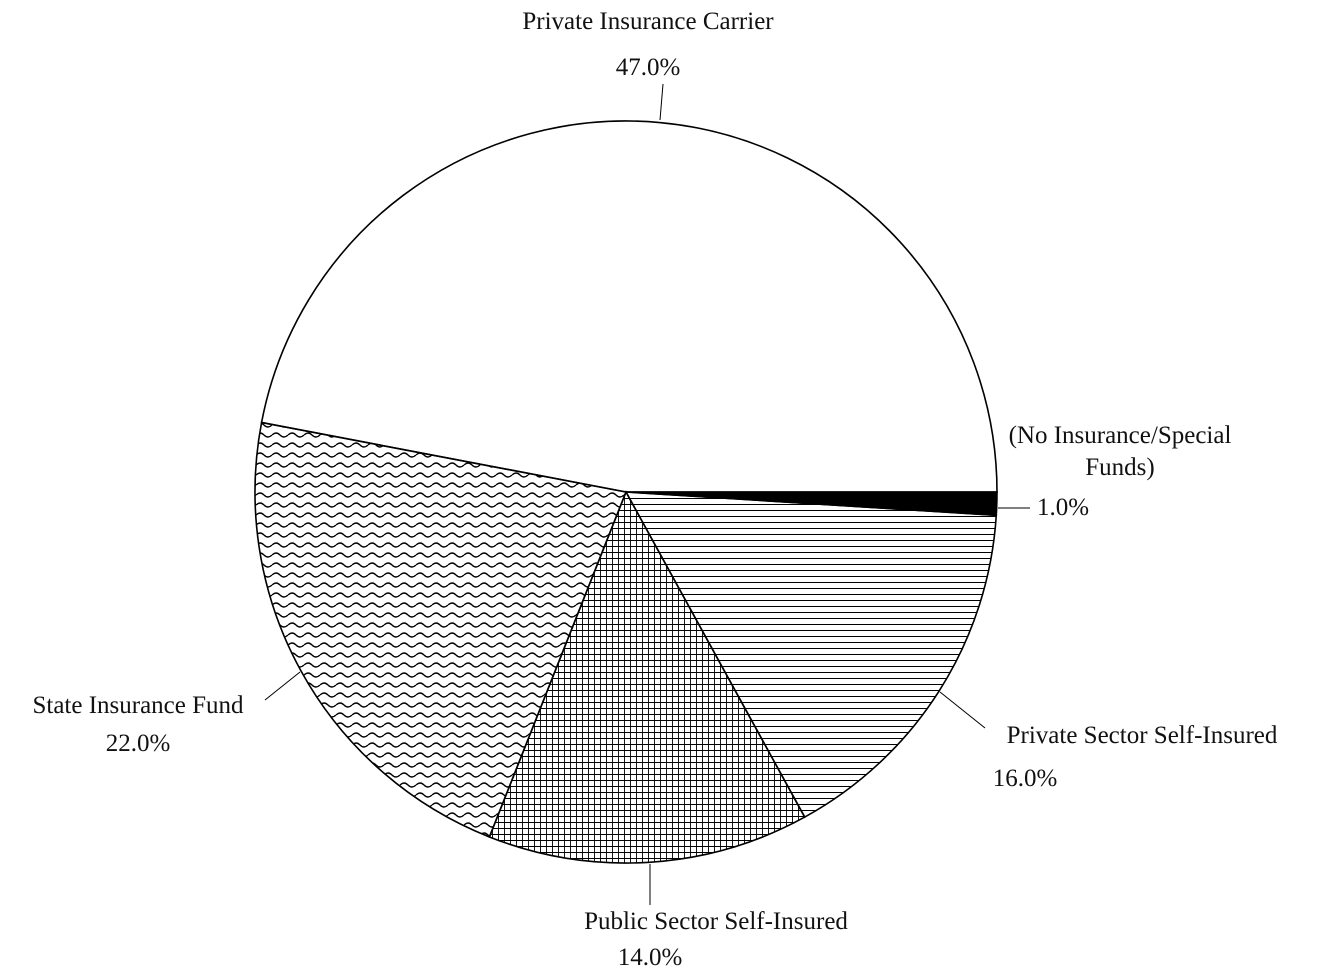  Describe the element at coordinates (138, 705) in the screenshot. I see `slice-label: State Insurance Fund` at that location.